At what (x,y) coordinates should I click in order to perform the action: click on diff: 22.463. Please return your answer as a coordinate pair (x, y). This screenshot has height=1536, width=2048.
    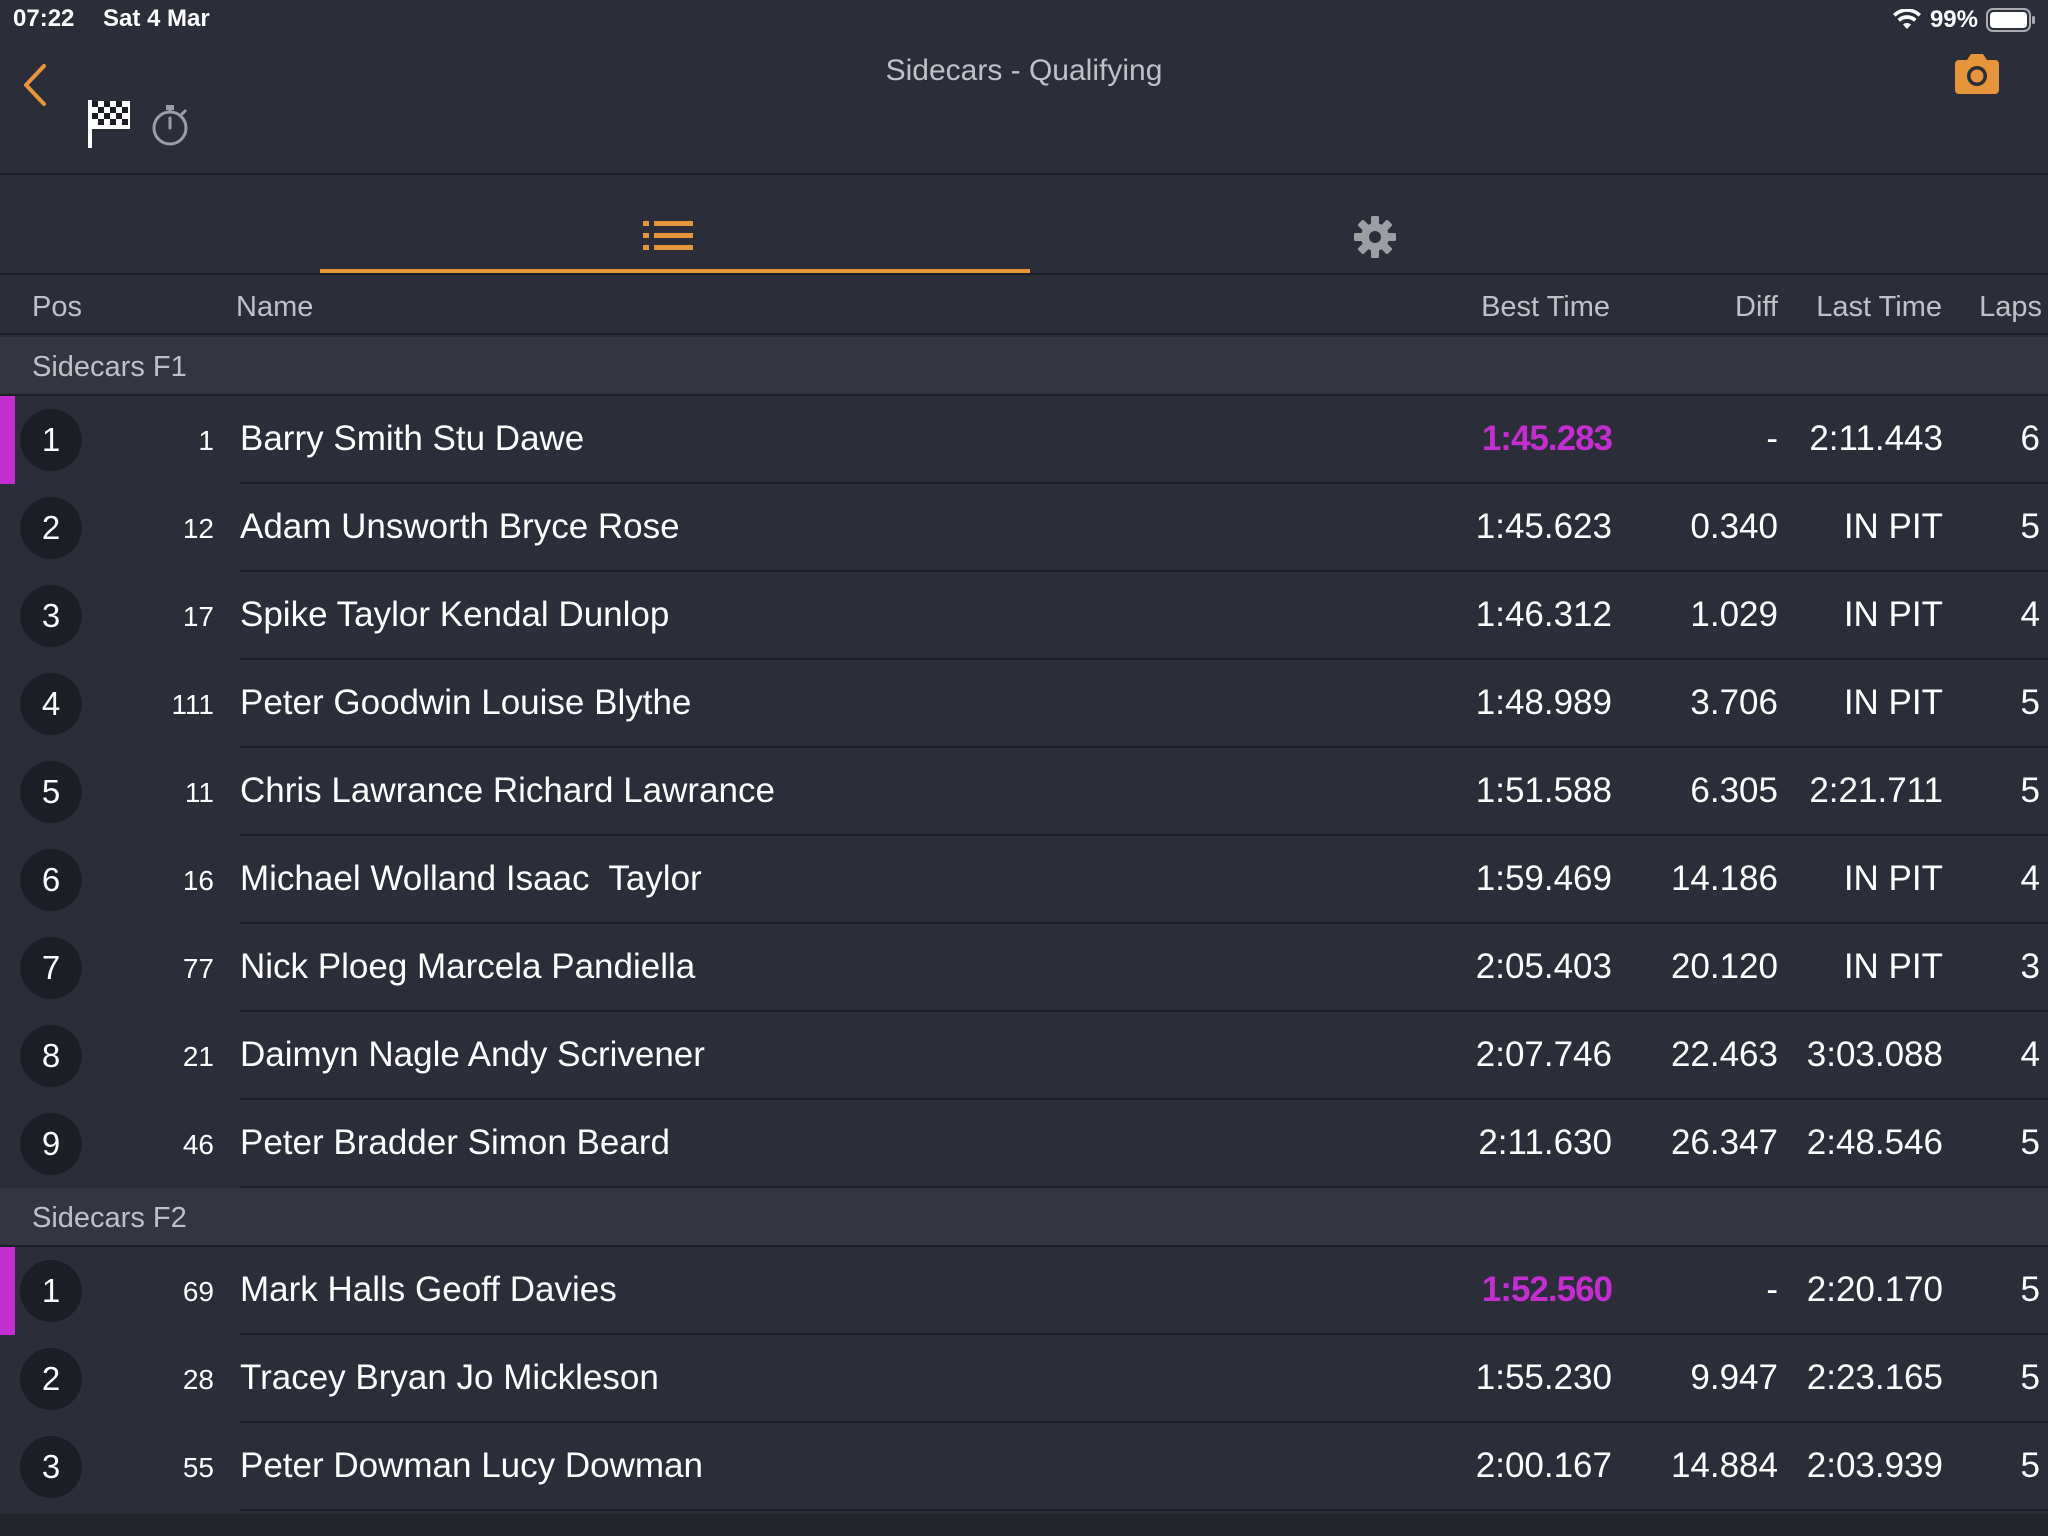
    Looking at the image, I should click on (1724, 1054).